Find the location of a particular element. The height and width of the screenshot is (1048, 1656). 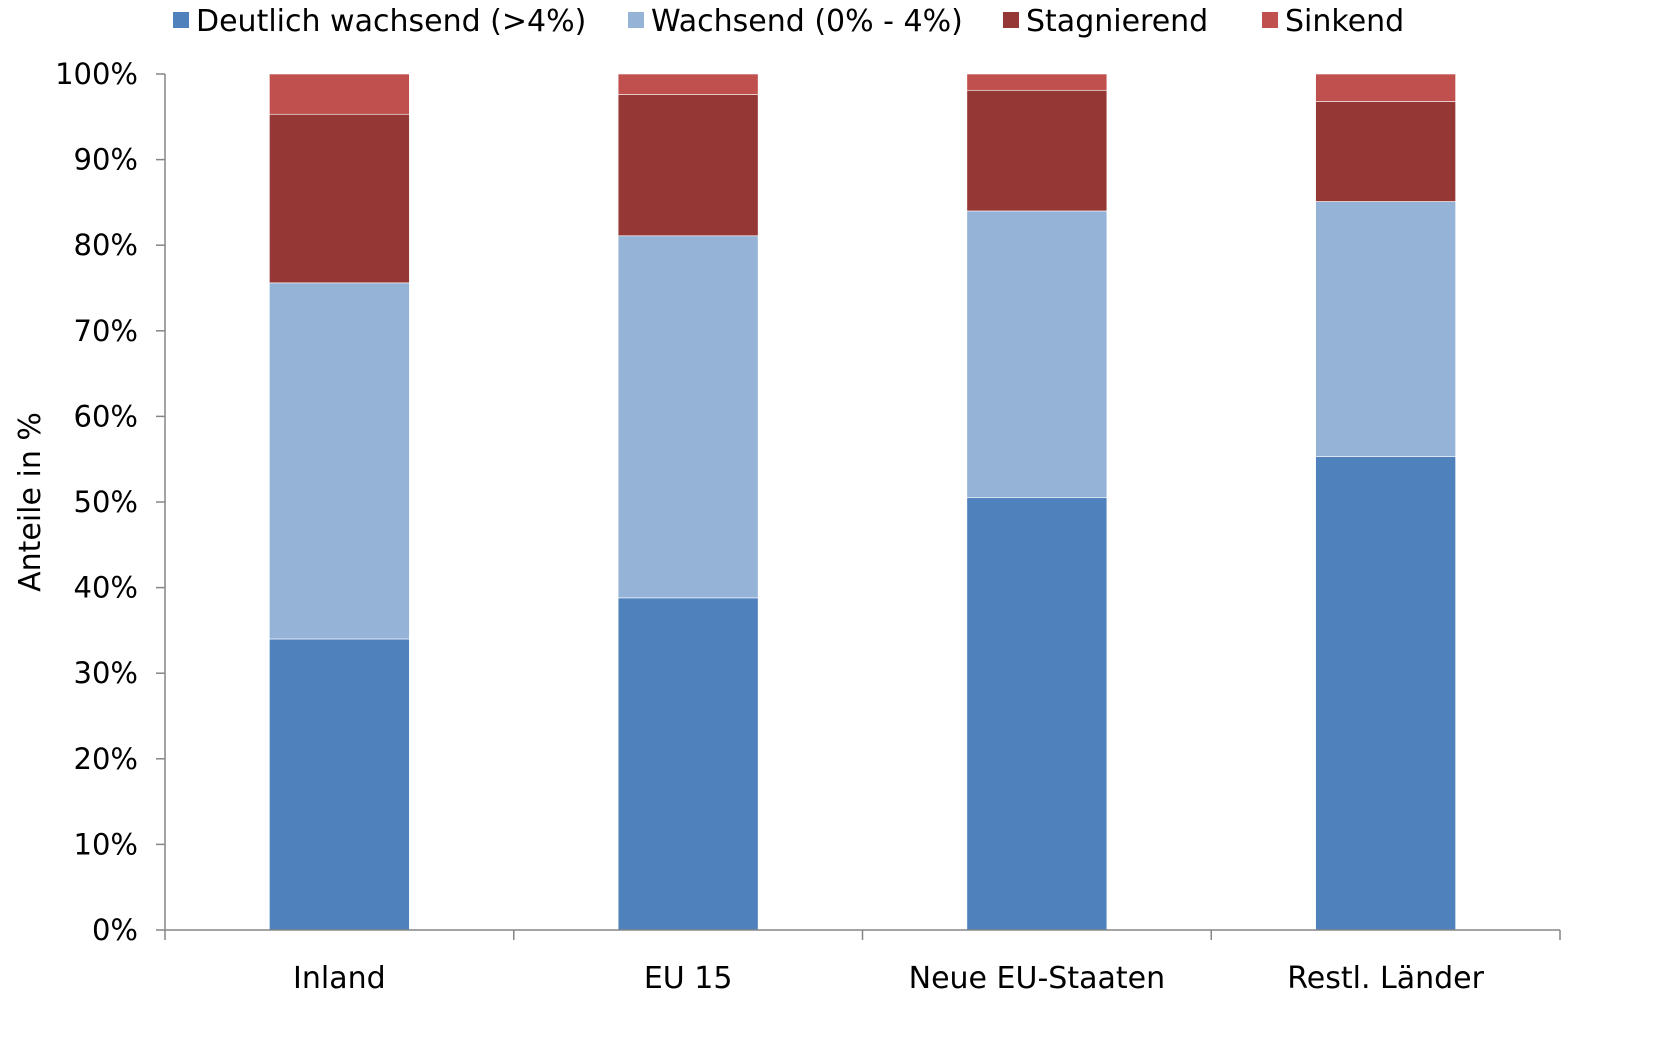

legend-label: Wachsend (0% - 4%) is located at coordinates (807, 21).